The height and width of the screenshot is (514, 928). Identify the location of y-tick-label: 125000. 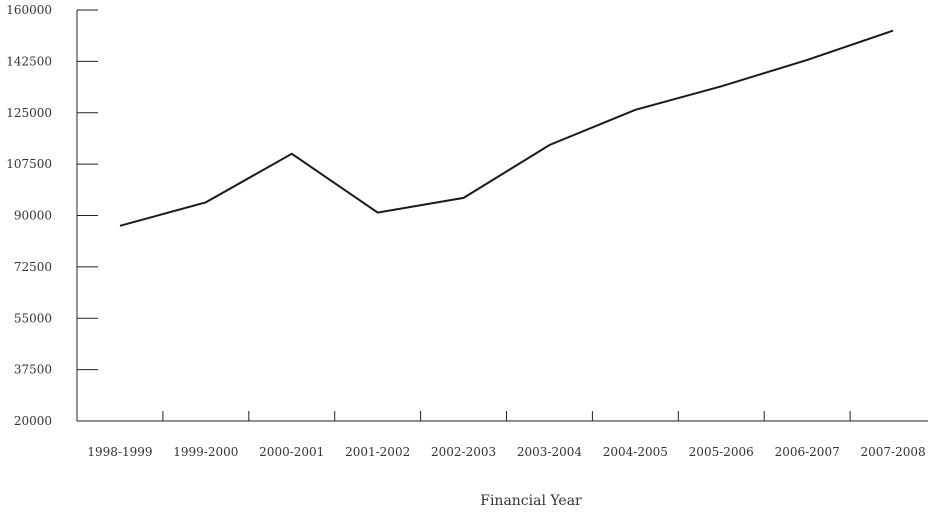
(29, 113).